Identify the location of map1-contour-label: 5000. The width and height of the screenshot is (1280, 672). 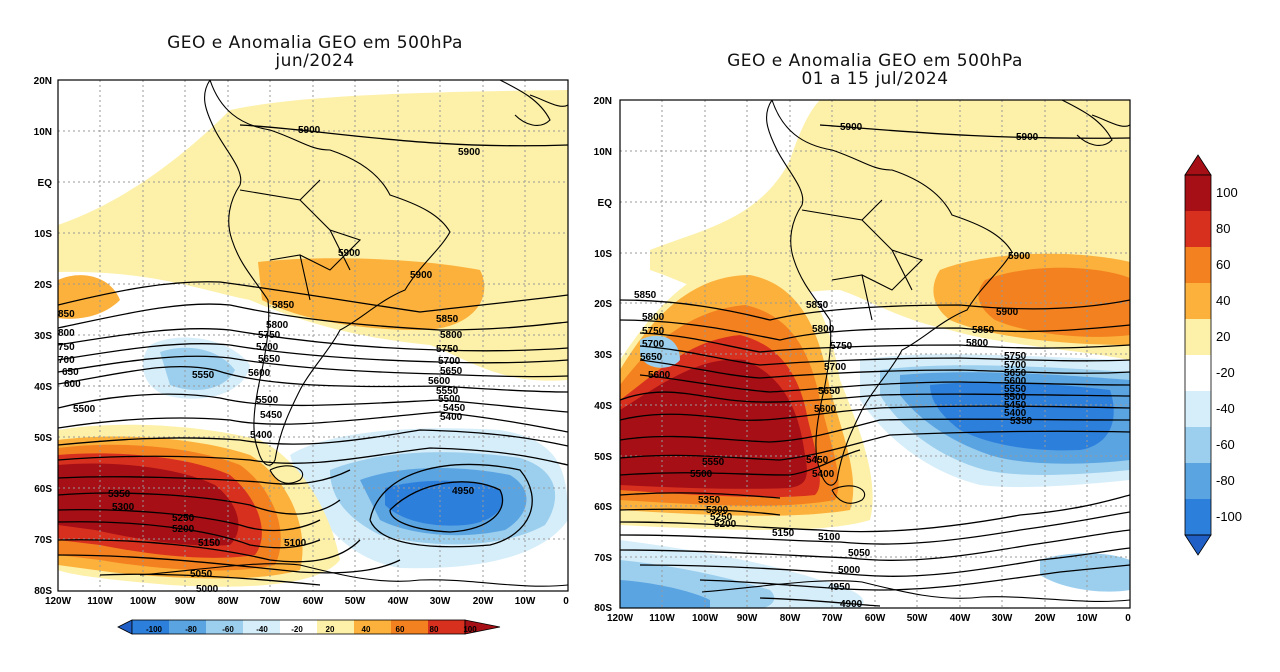
(207, 589).